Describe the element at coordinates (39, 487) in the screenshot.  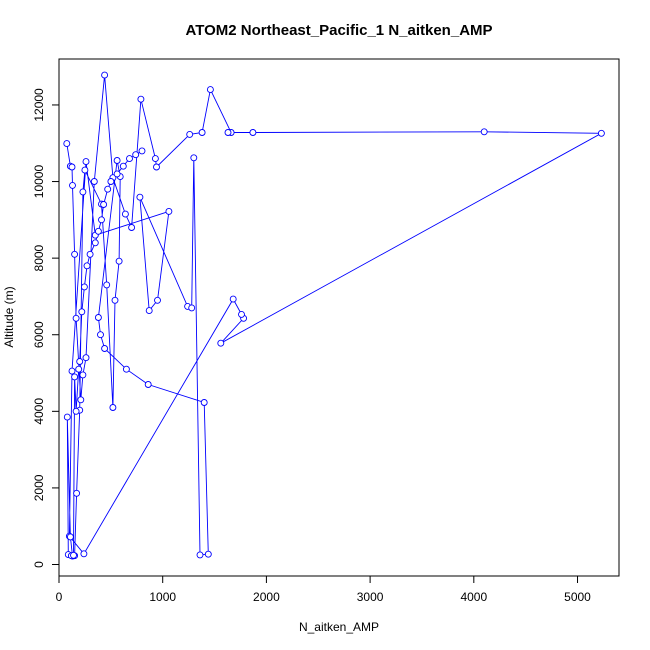
I see `y-tick-label: 2000` at that location.